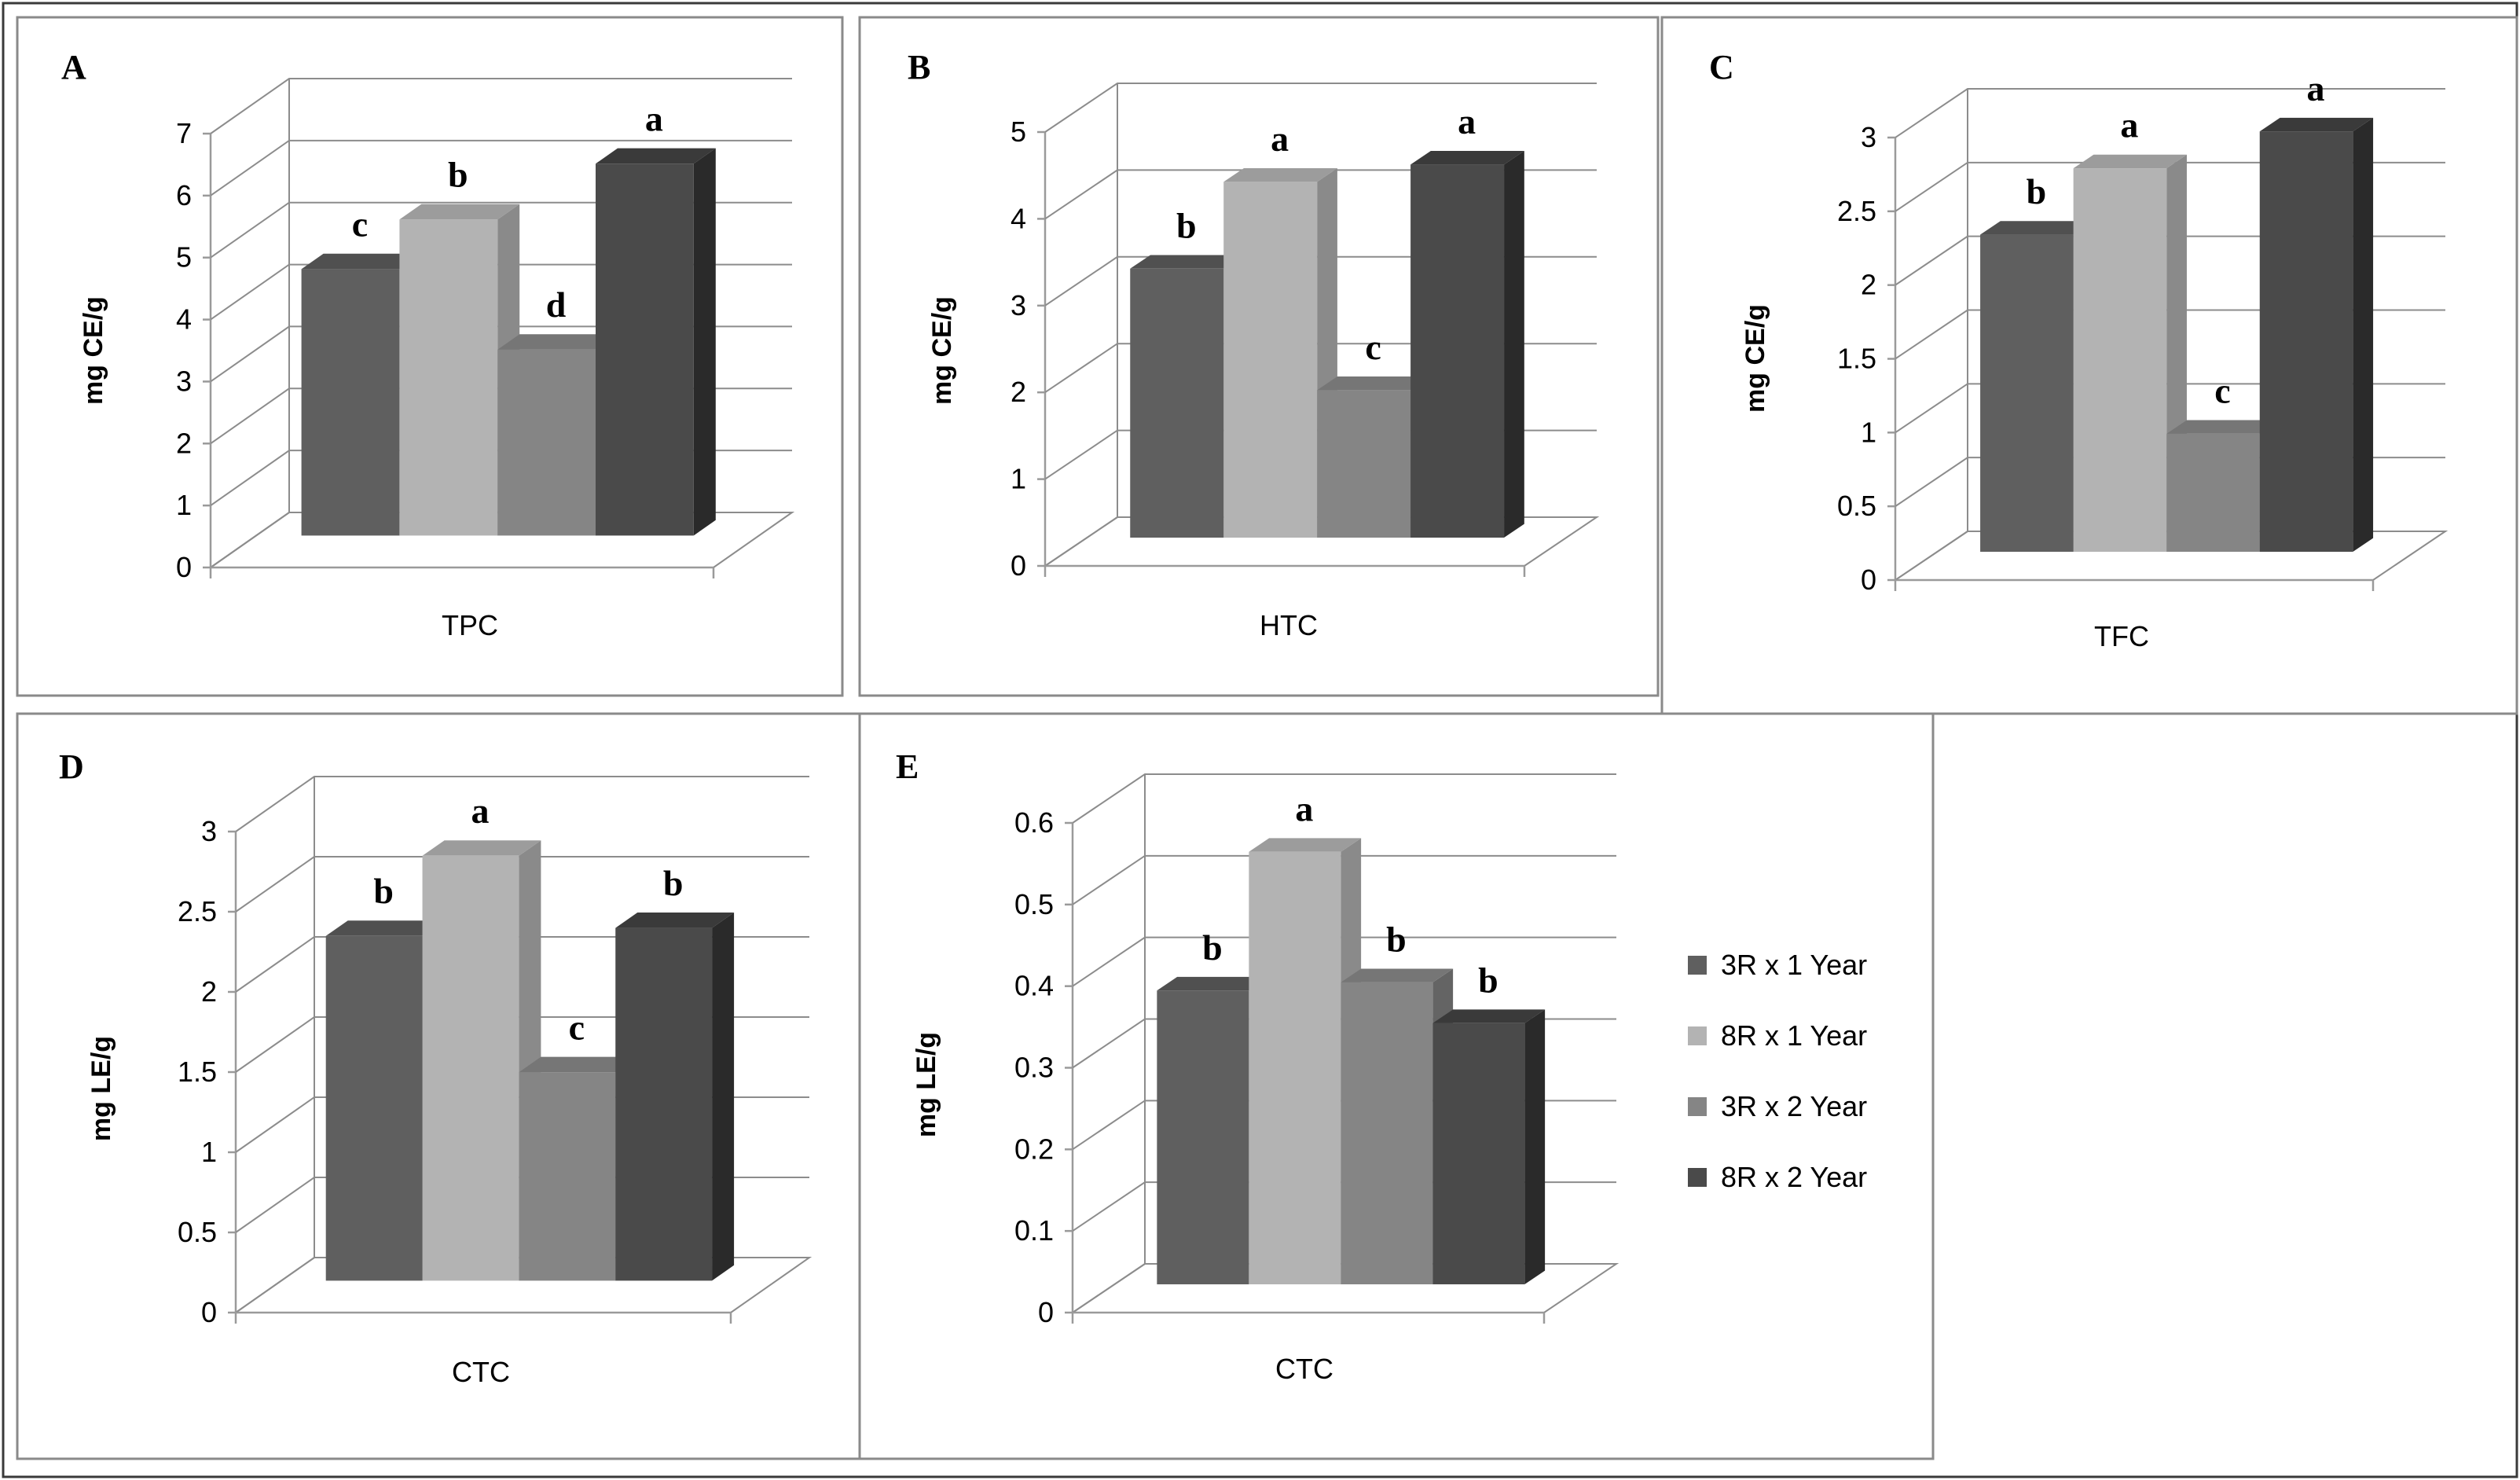 Image resolution: width=2520 pixels, height=1480 pixels. I want to click on panel-letter: C, so click(1721, 67).